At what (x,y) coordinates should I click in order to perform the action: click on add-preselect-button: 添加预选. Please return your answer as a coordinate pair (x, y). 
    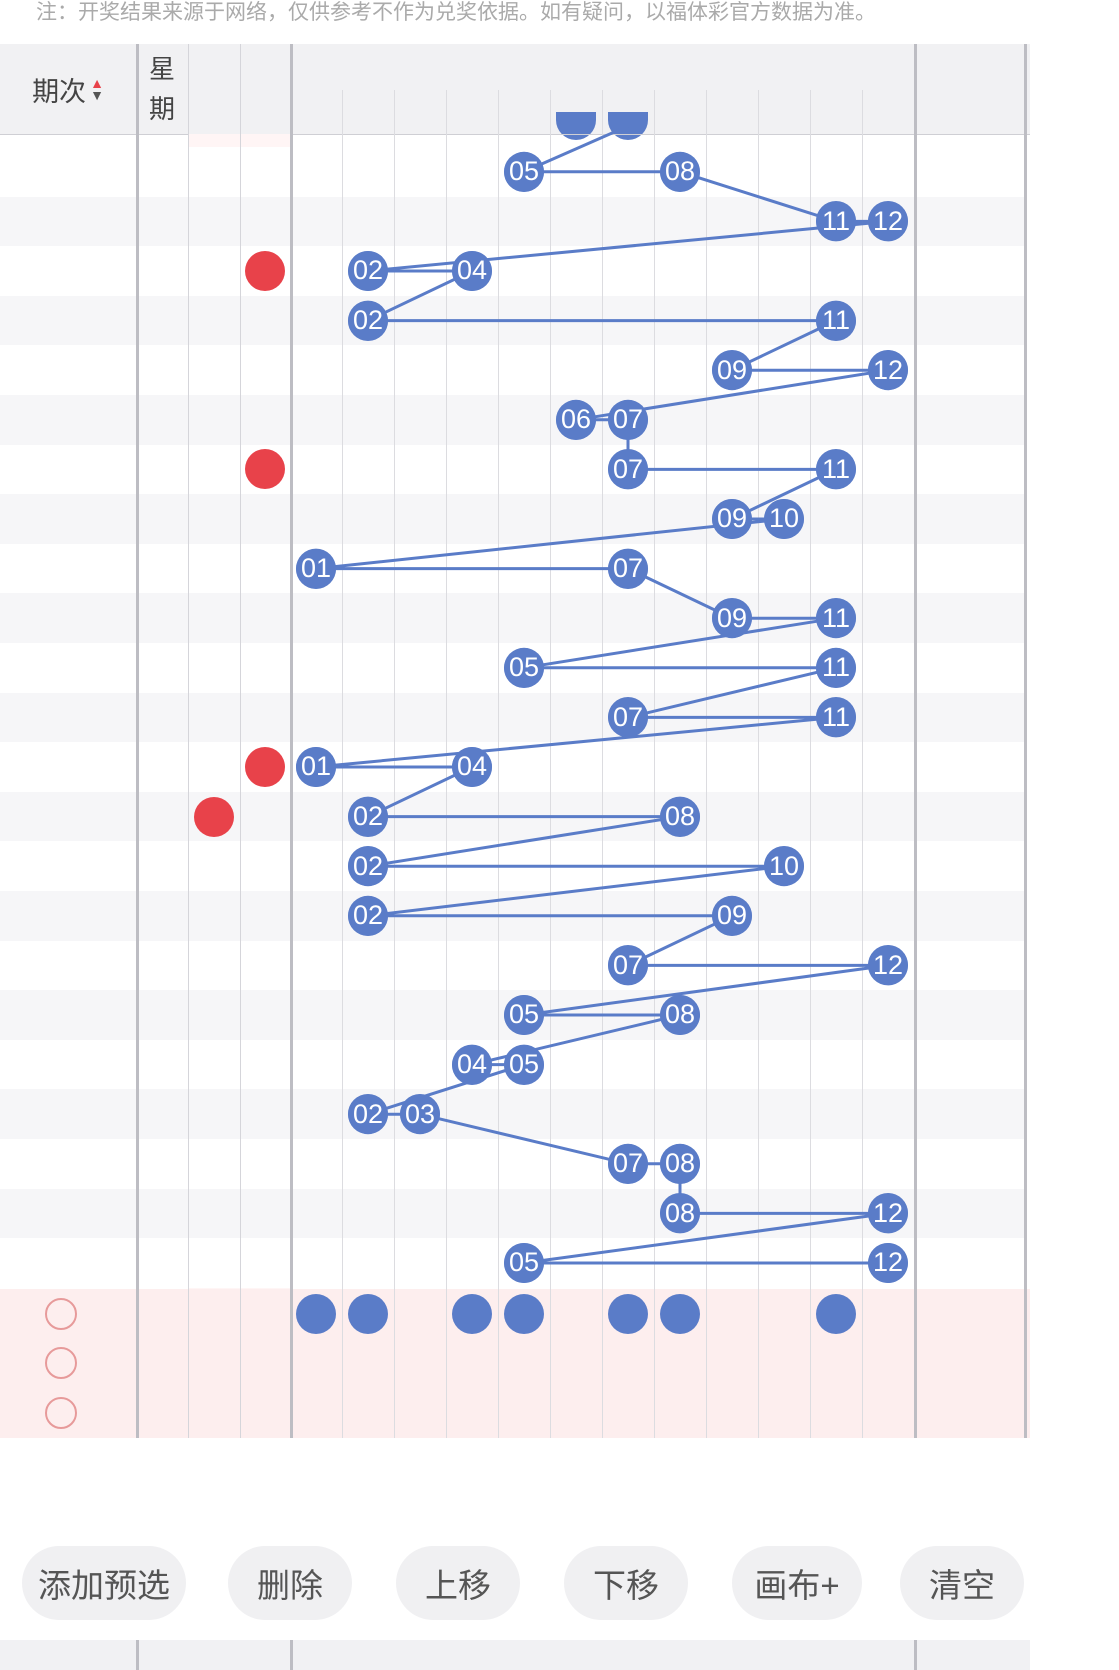
    Looking at the image, I should click on (104, 1583).